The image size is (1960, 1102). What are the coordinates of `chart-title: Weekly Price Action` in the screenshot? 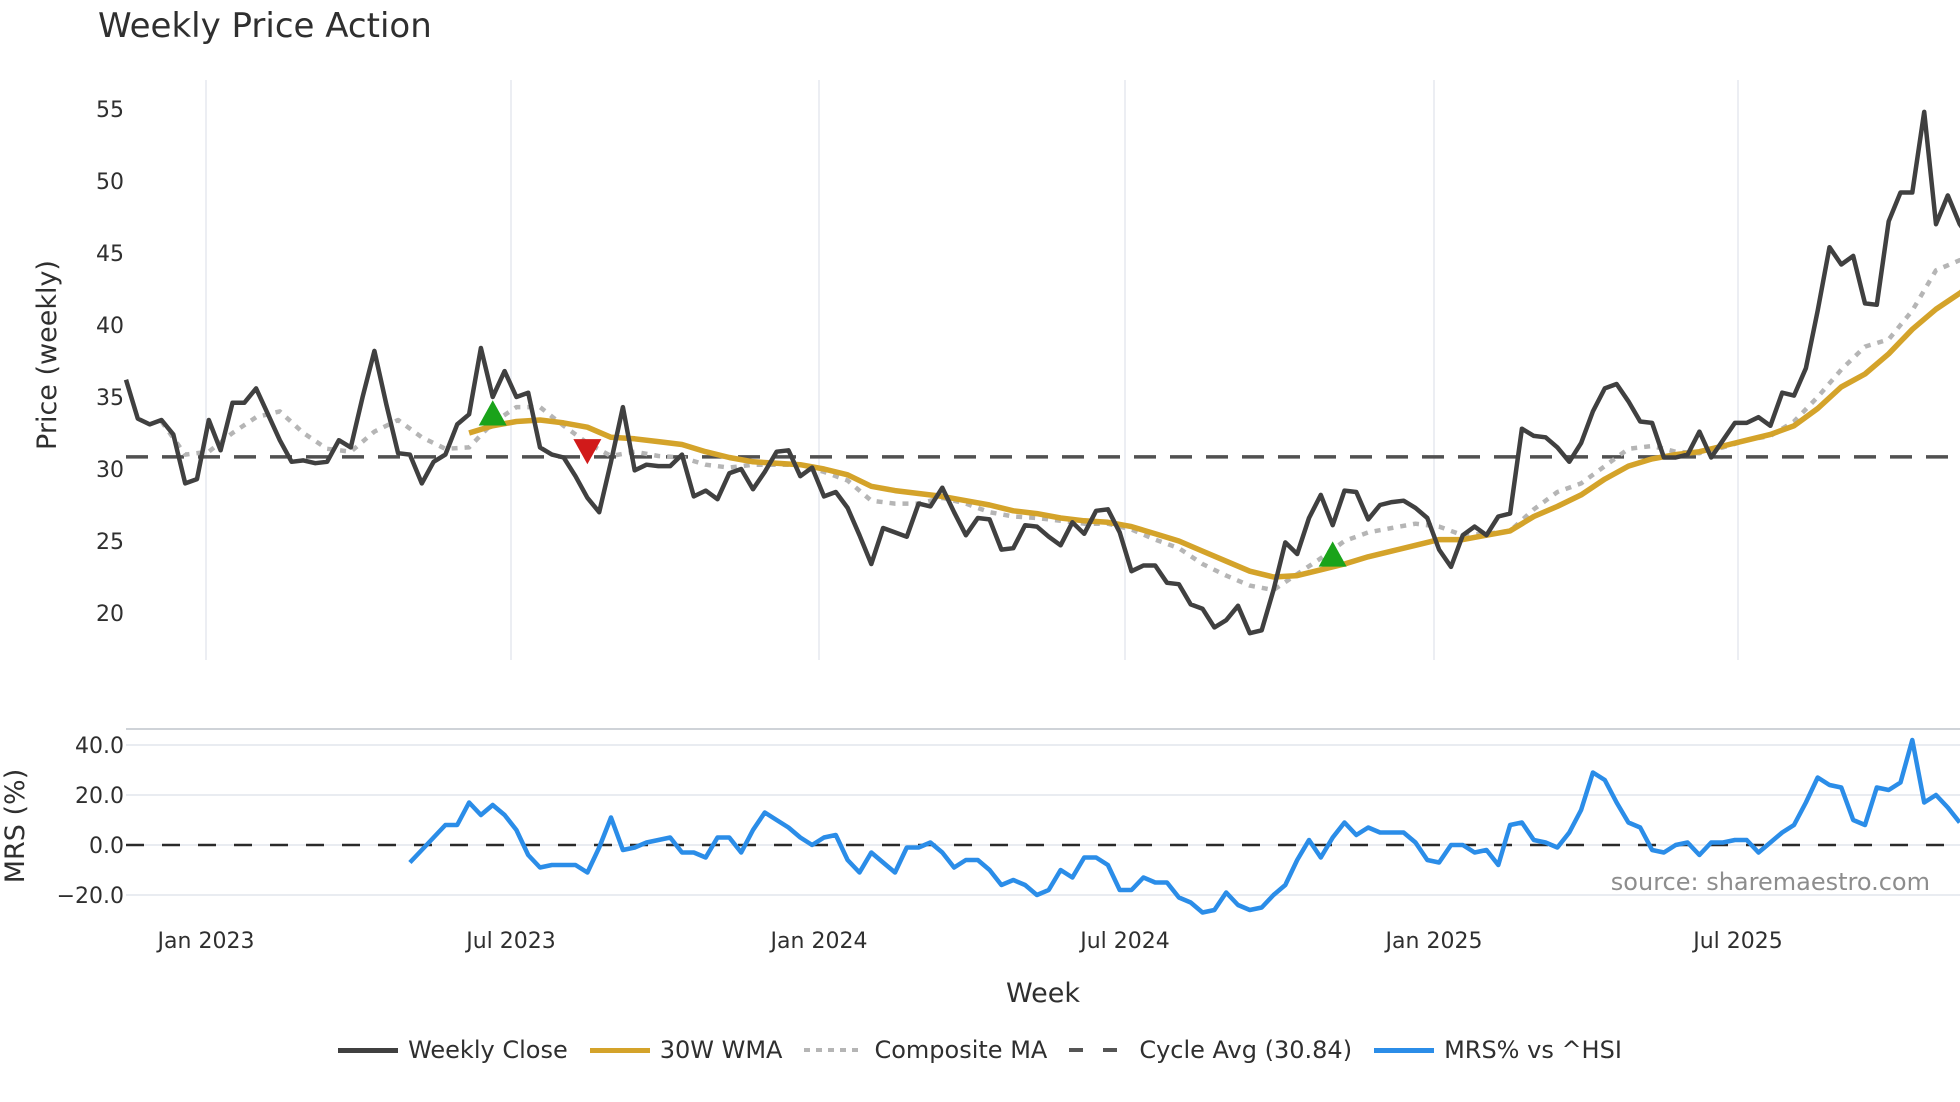 It's located at (265, 26).